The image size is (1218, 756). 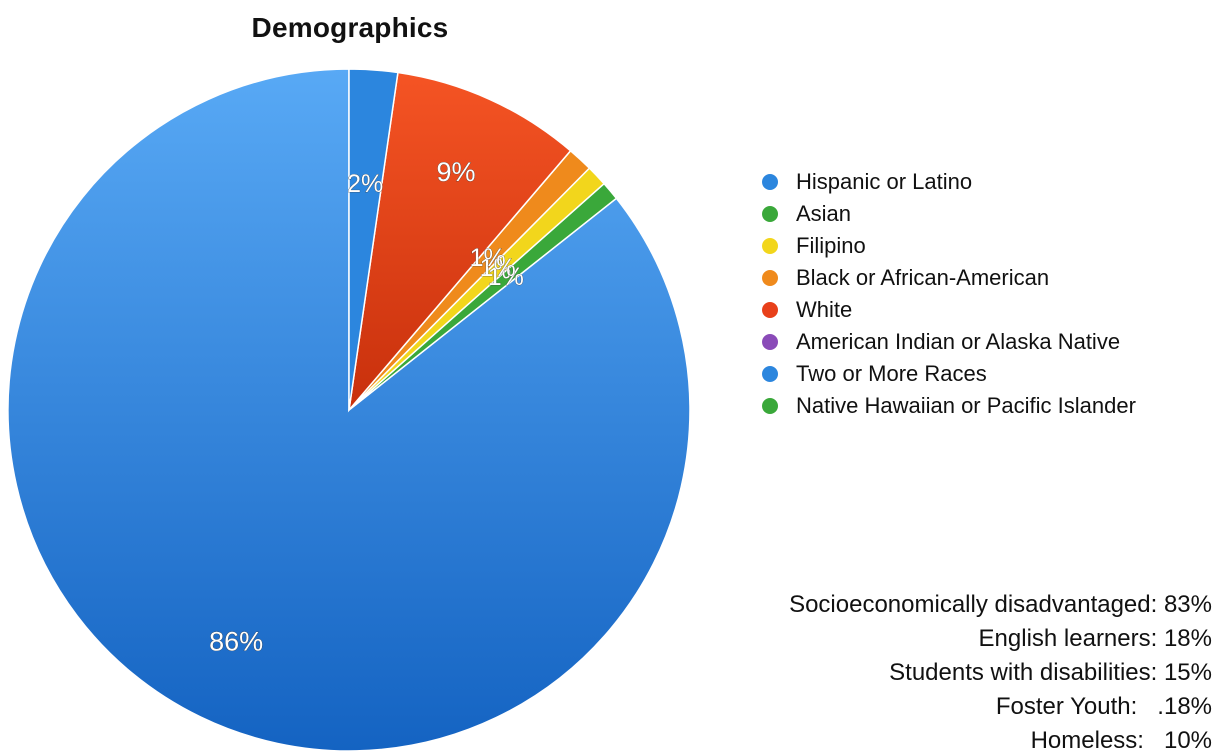 What do you see at coordinates (459, 242) in the screenshot?
I see `pie-slice-white` at bounding box center [459, 242].